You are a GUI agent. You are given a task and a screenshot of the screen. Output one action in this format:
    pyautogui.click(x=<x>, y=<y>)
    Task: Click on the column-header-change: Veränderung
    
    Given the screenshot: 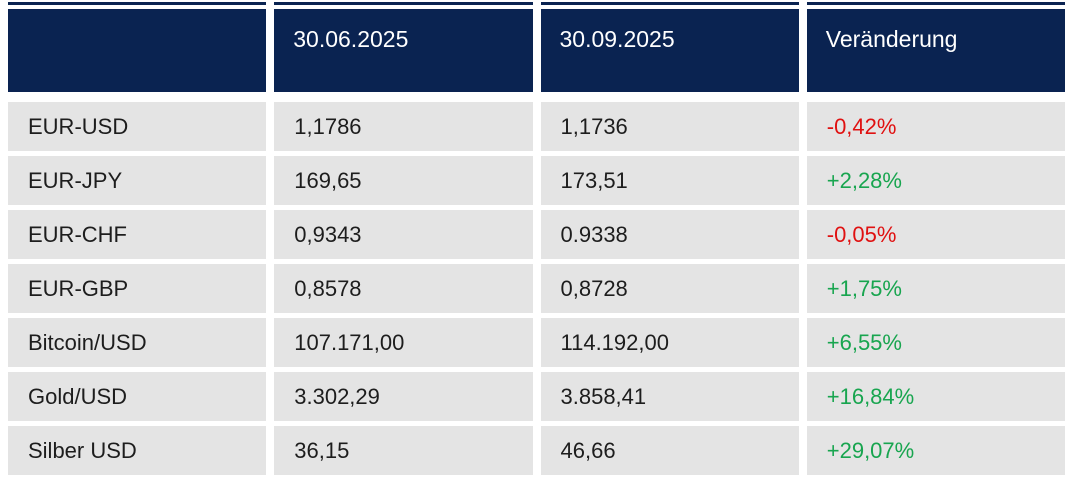 What is the action you would take?
    pyautogui.click(x=935, y=50)
    